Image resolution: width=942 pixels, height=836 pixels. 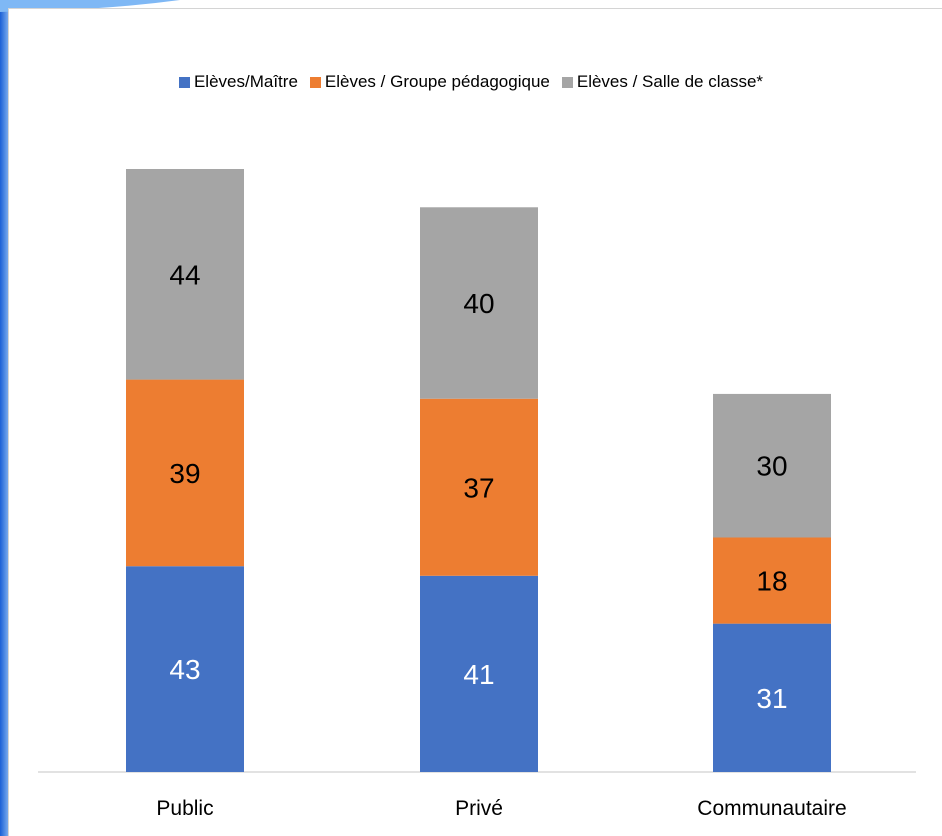 What do you see at coordinates (437, 81) in the screenshot?
I see `legend-label: Elèves / Groupe pédagogique` at bounding box center [437, 81].